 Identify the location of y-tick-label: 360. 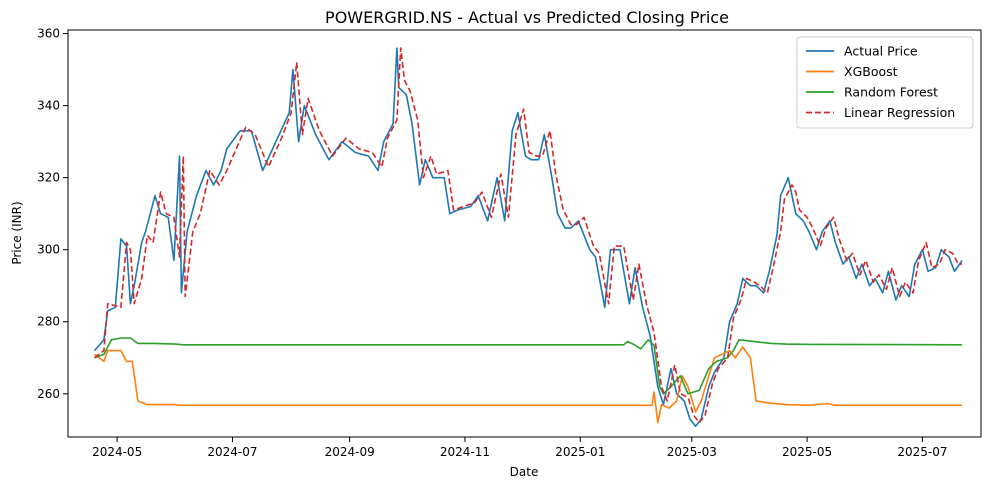
(48, 34).